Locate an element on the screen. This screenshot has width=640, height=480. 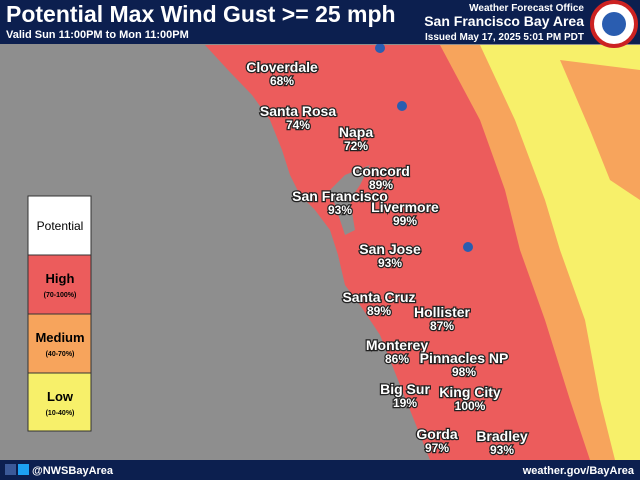
valid-time: Valid Sun 11:00PM to Mon 11:00PM is located at coordinates (97, 35).